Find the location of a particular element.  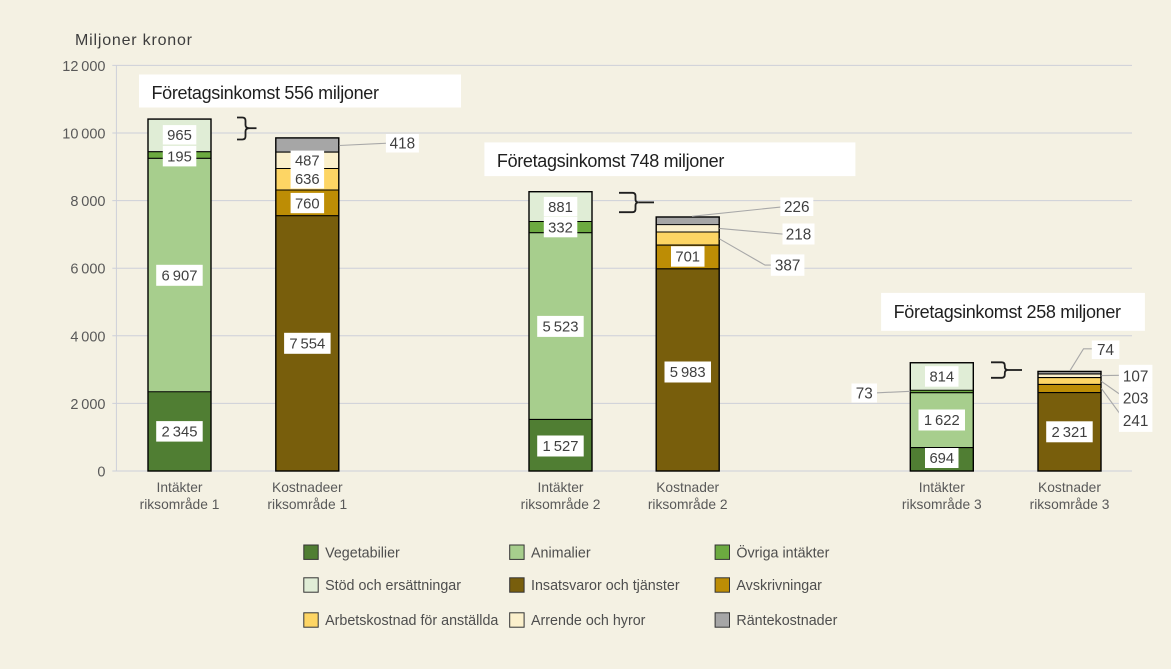

svg-text: 4 000 is located at coordinates (87, 337).